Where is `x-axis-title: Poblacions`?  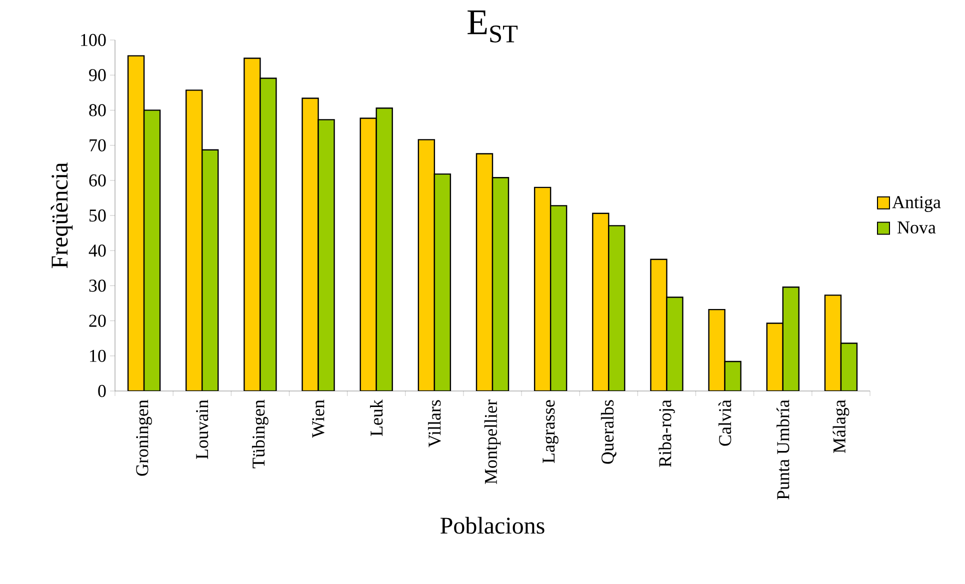
x-axis-title: Poblacions is located at coordinates (492, 525).